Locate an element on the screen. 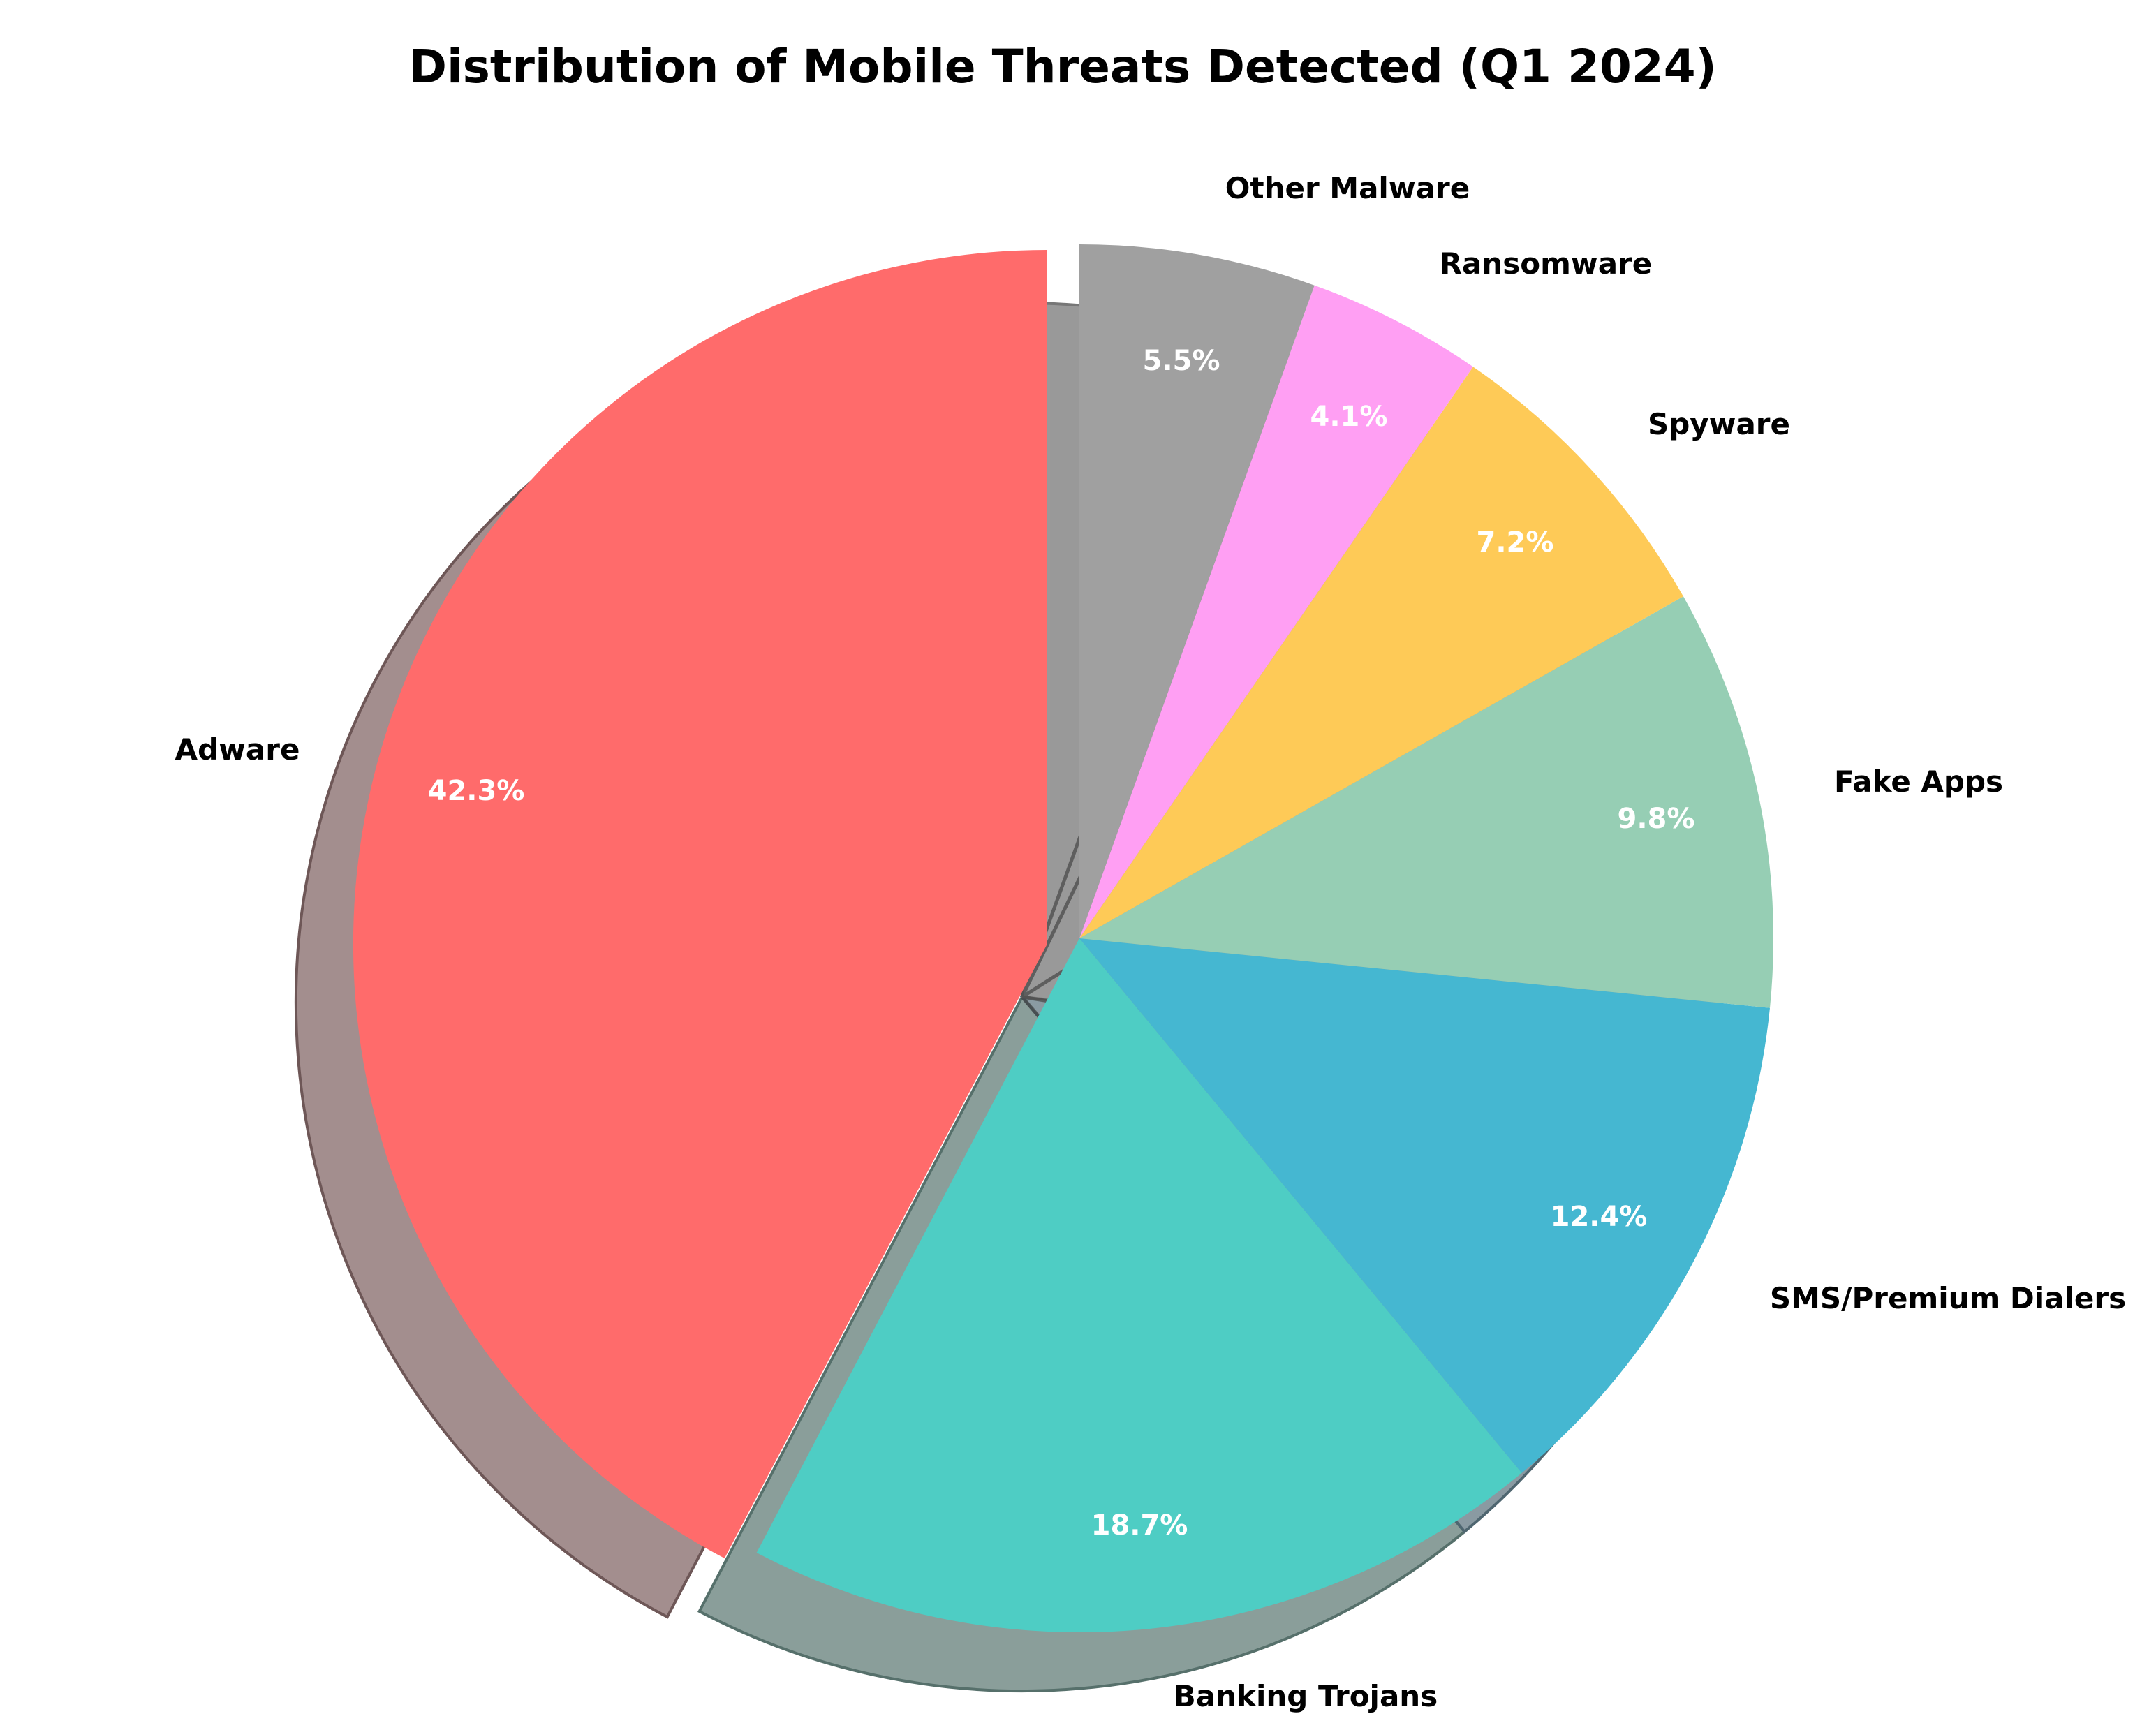  label-other-malware: Other Malware is located at coordinates (1348, 188).